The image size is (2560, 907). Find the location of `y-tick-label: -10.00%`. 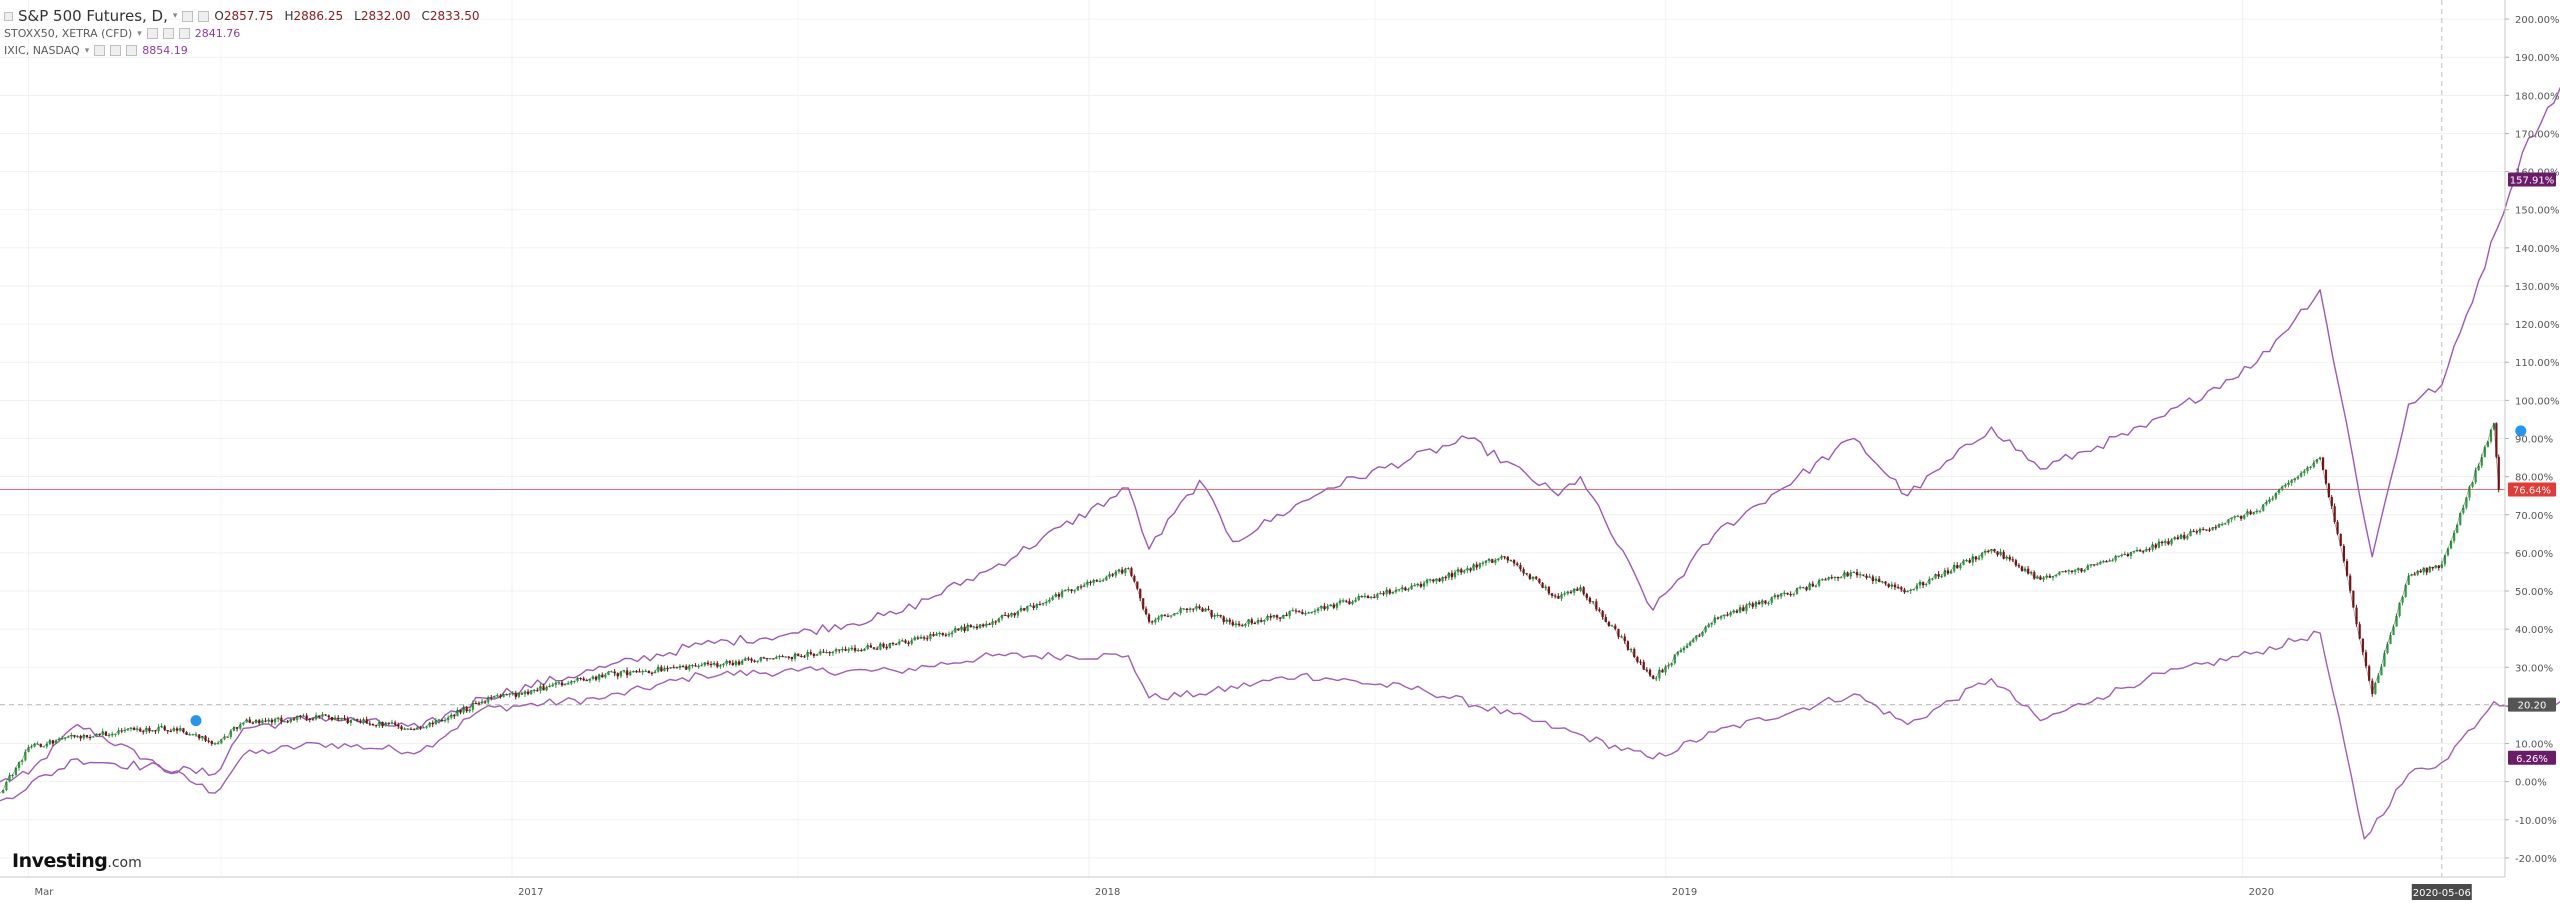

y-tick-label: -10.00% is located at coordinates (2536, 821).